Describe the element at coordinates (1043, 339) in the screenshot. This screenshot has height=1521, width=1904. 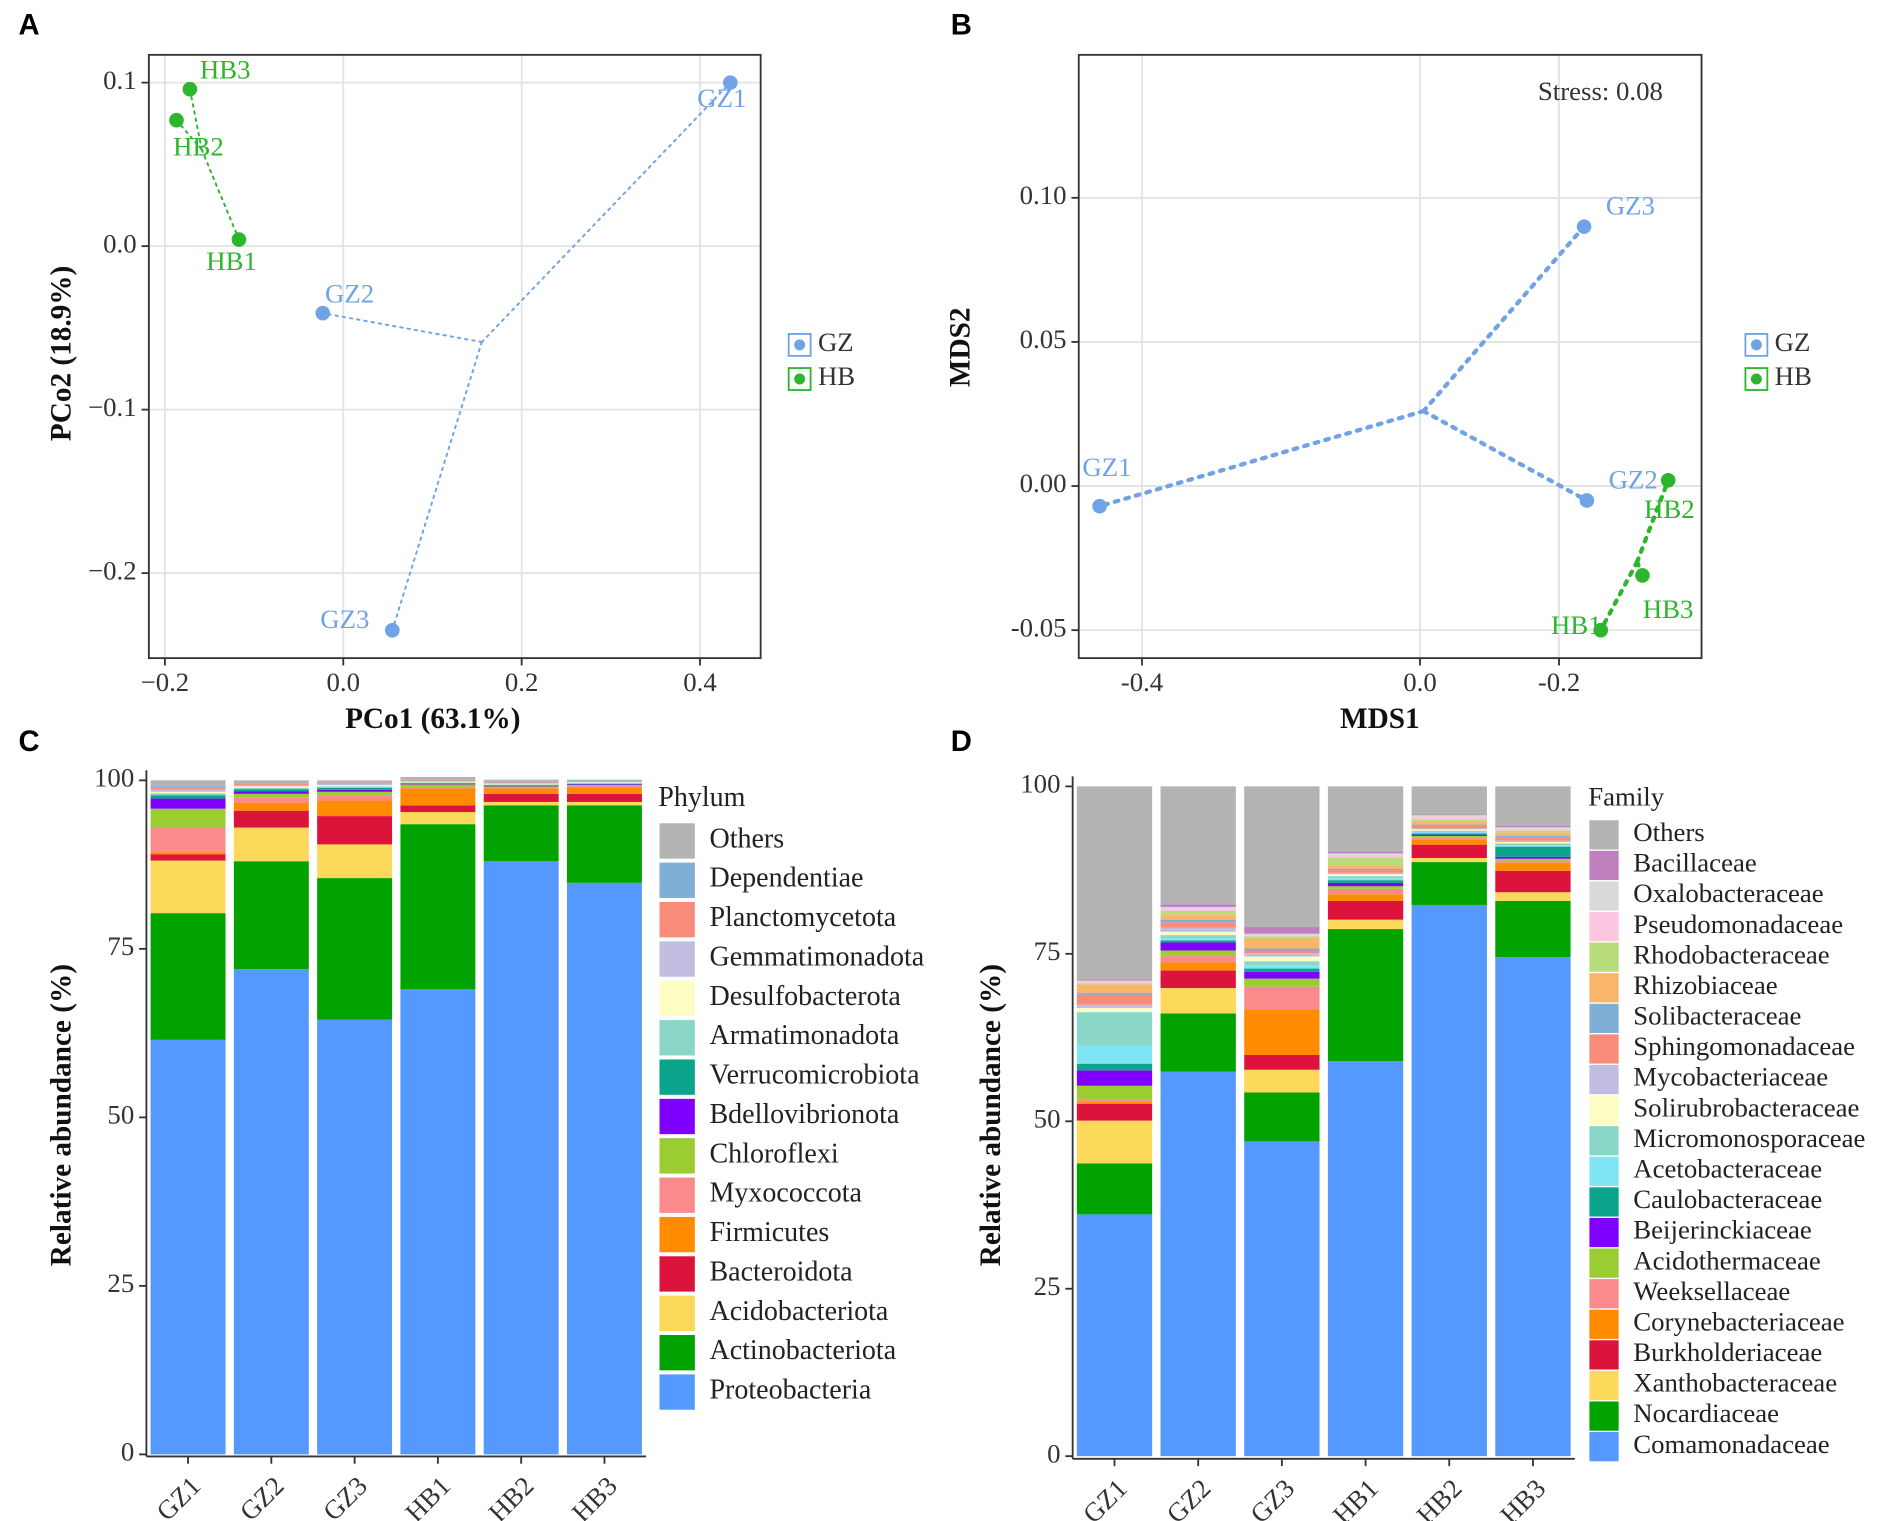
I see `y-tick-label: 0.05` at that location.